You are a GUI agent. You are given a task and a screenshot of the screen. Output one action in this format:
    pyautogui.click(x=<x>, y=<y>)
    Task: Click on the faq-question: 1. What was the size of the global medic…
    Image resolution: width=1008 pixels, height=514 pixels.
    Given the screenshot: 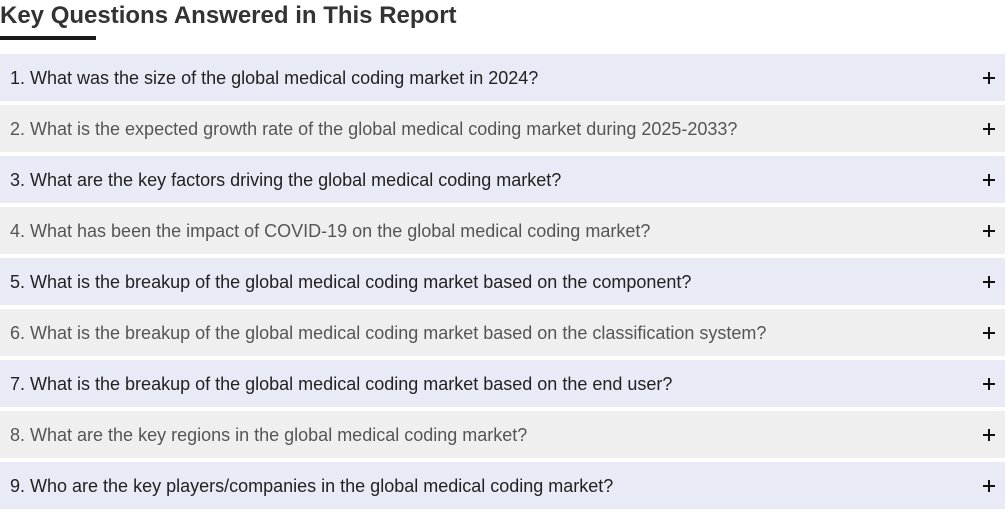 What is the action you would take?
    pyautogui.click(x=274, y=77)
    